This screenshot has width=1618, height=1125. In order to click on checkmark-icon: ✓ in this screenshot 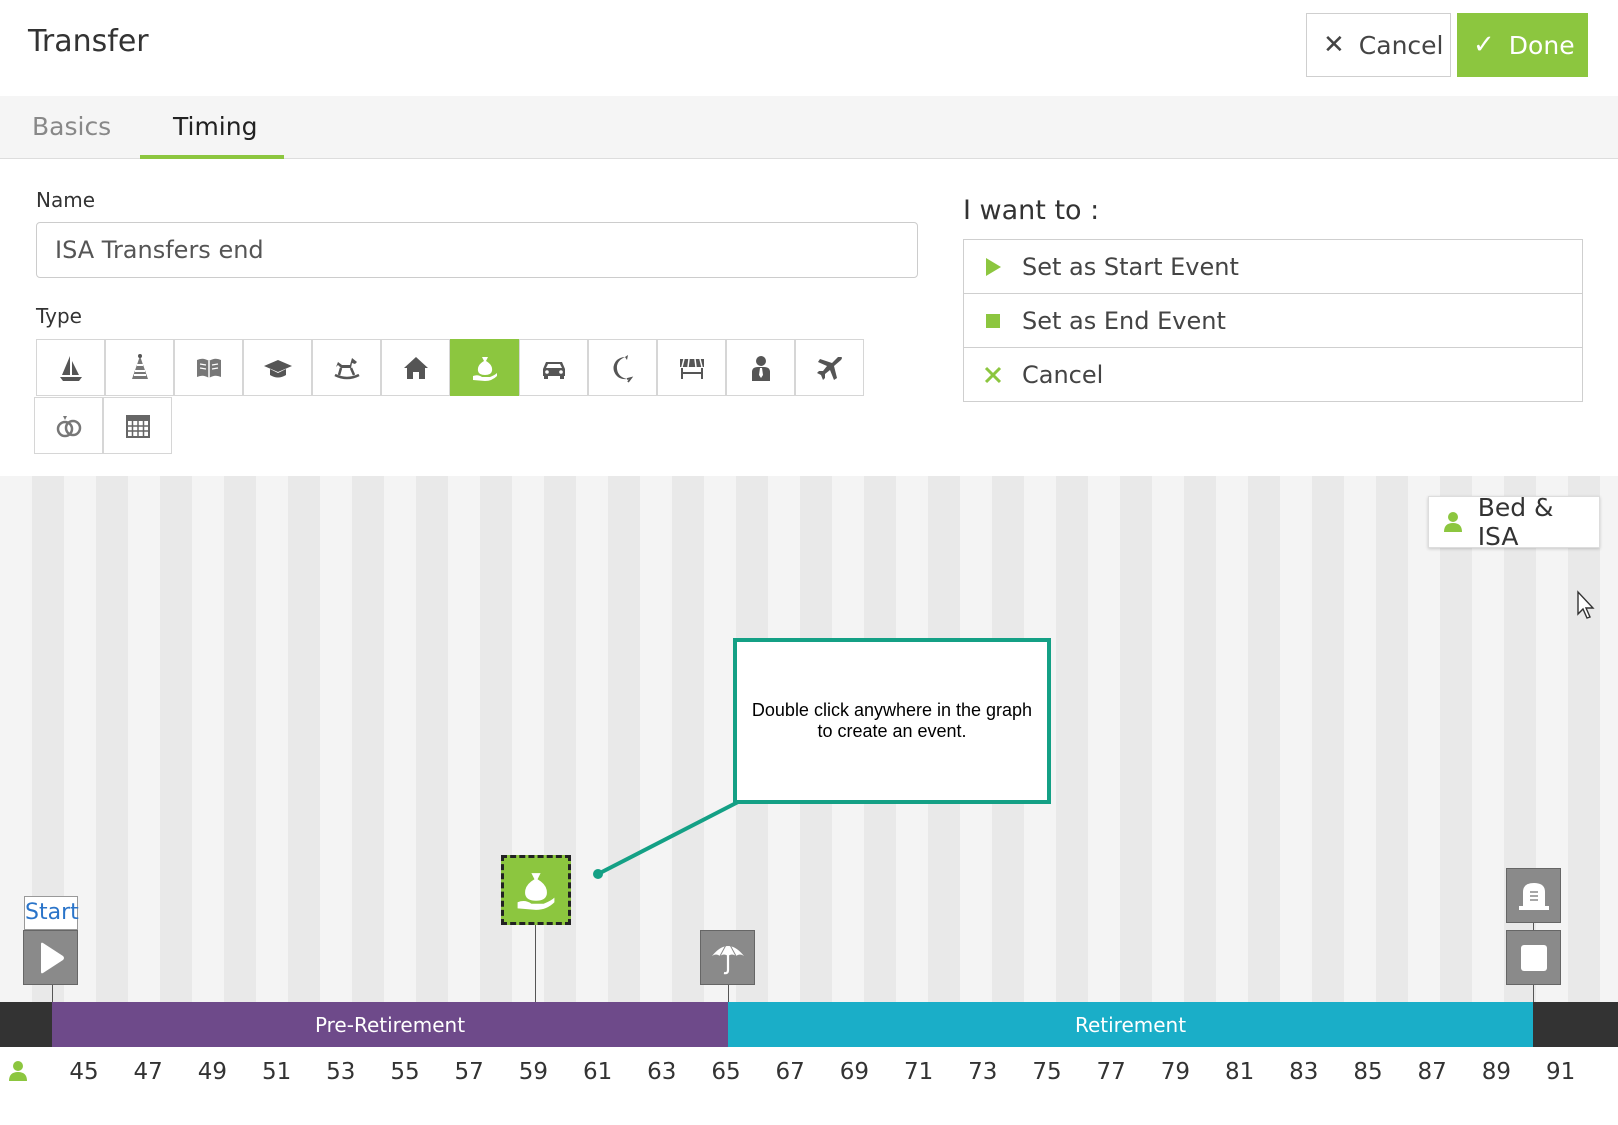, I will do `click(1484, 45)`.